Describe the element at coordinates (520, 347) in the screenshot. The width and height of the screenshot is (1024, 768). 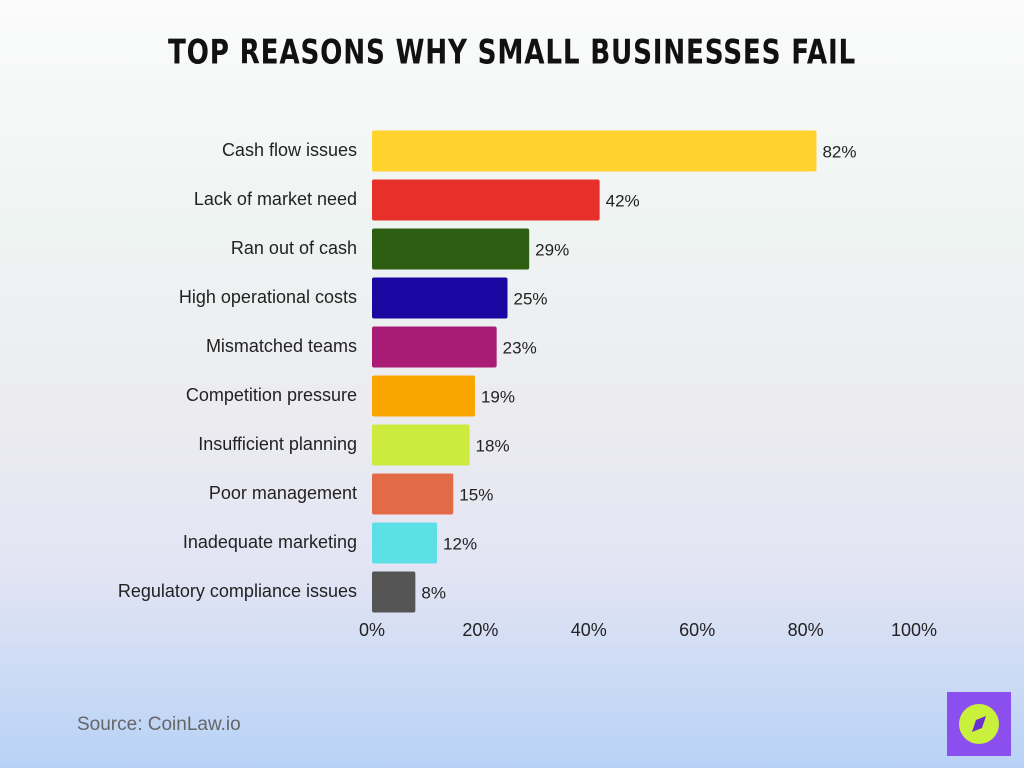
I see `value-label: 23%` at that location.